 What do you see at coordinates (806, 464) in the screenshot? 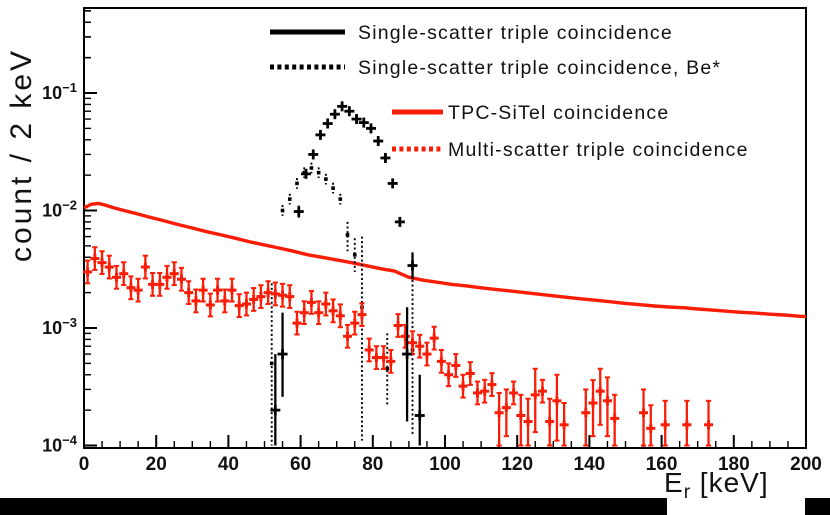
I see `x-tick-label: 200` at bounding box center [806, 464].